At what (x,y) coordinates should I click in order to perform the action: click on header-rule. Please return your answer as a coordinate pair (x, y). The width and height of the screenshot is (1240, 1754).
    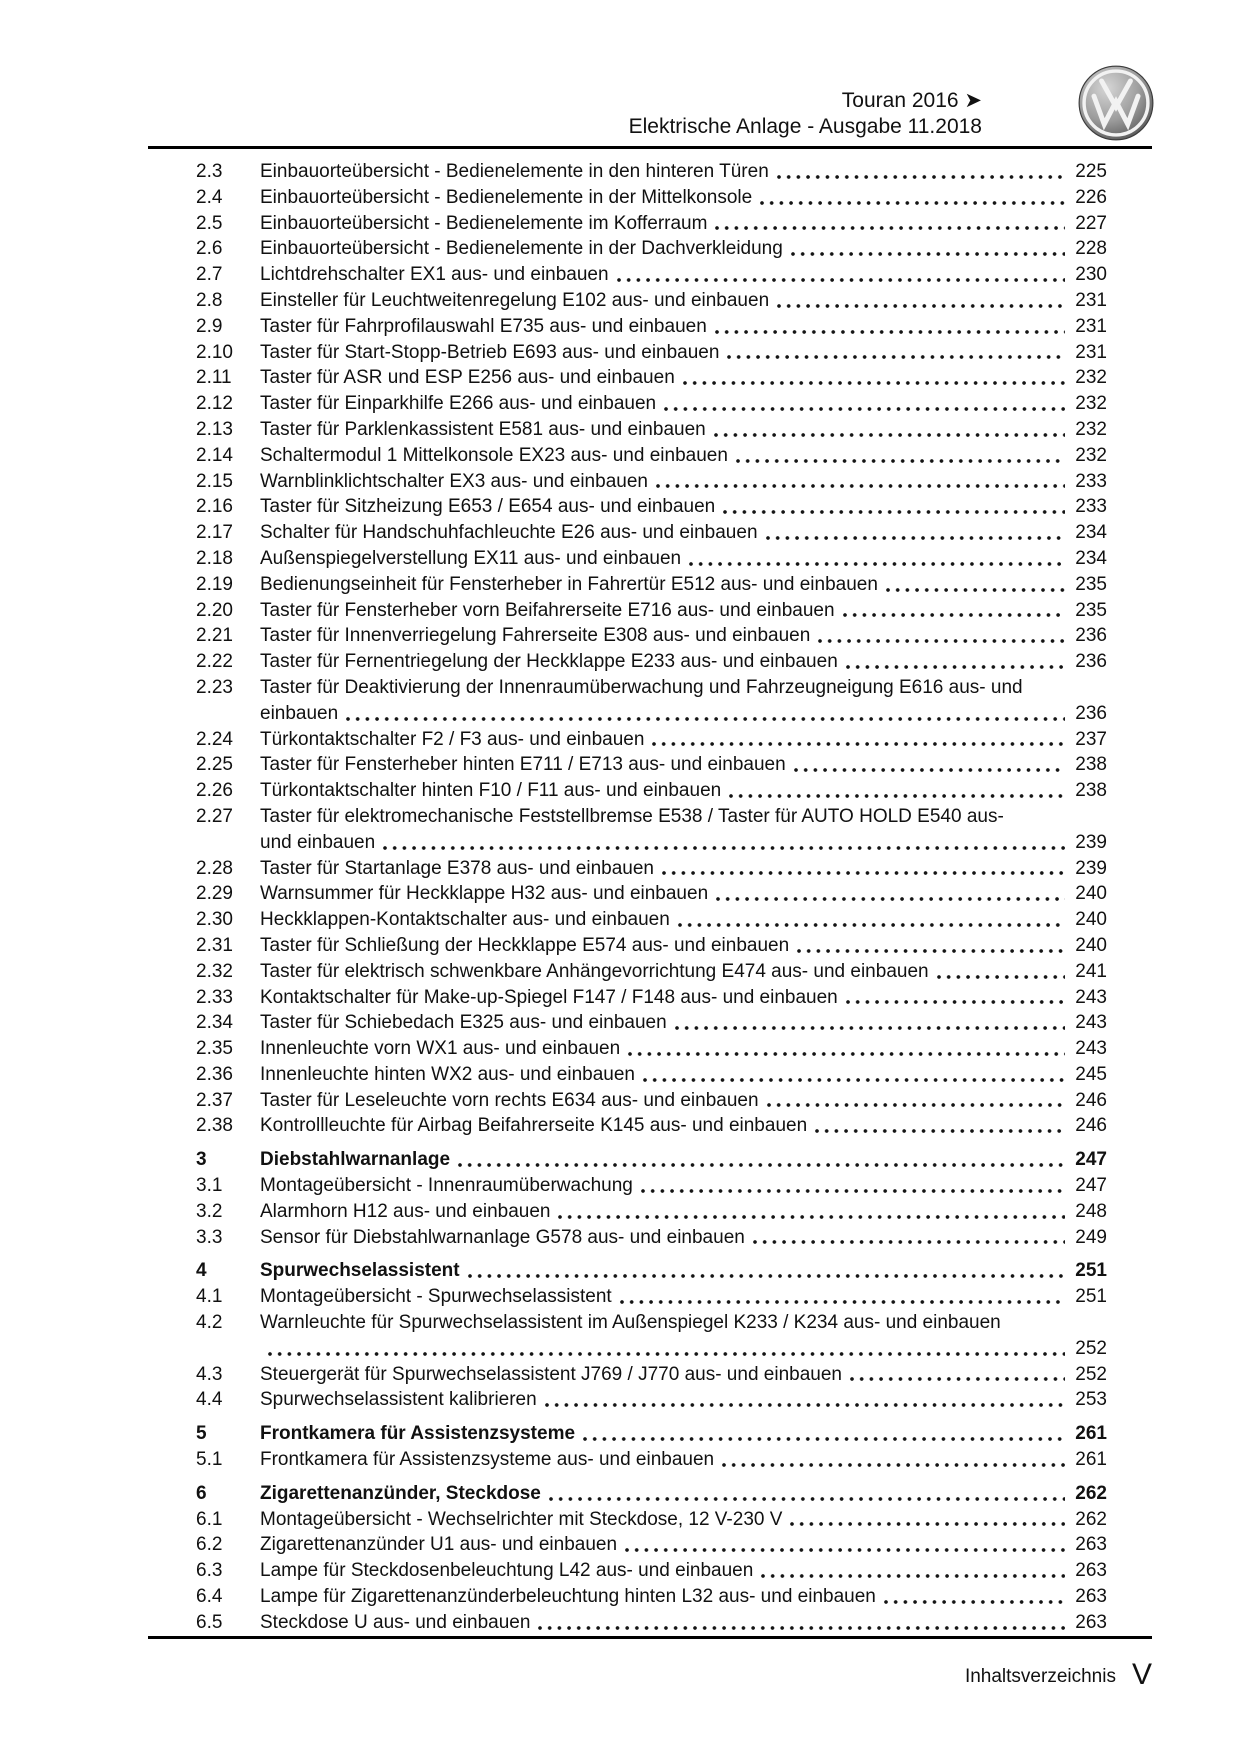
    Looking at the image, I should click on (650, 147).